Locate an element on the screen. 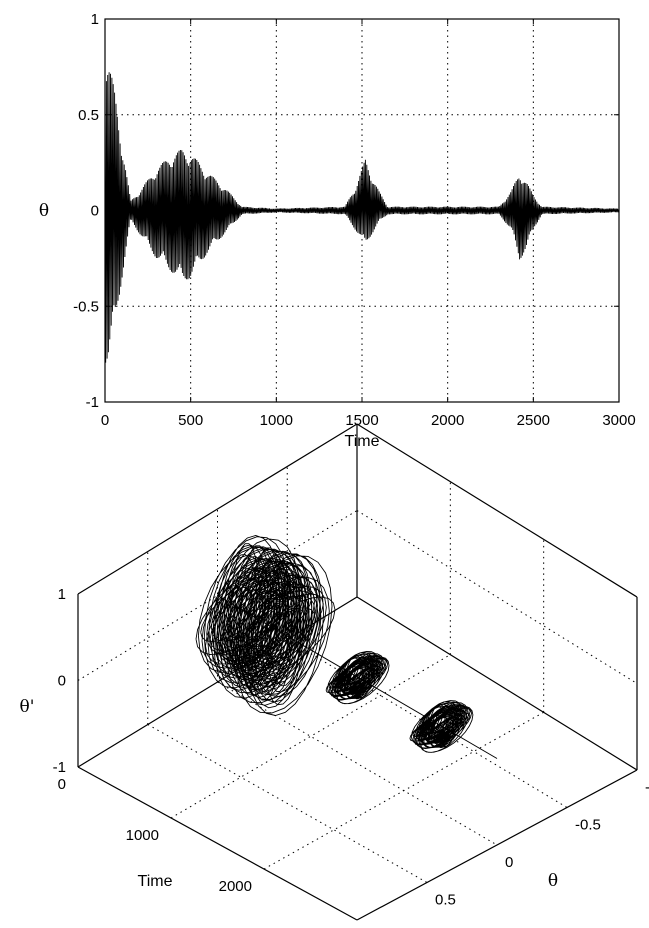 This screenshot has width=649, height=928. top-ylabel: θ is located at coordinates (44, 211).